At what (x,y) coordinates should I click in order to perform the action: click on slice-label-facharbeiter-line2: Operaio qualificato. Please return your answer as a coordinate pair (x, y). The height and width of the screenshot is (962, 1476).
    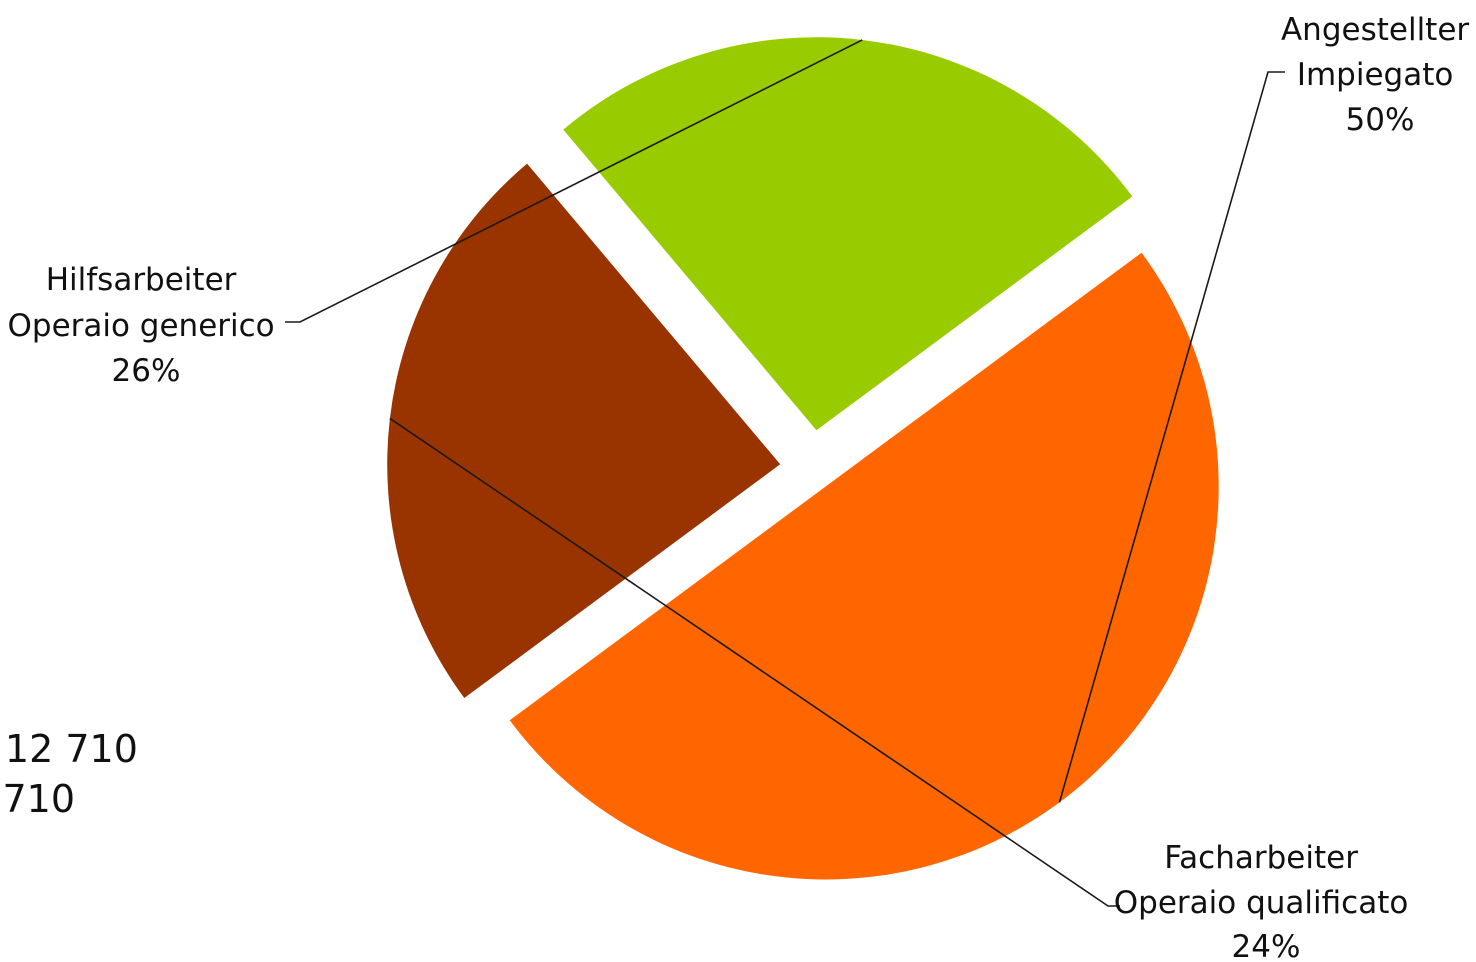
    Looking at the image, I should click on (1261, 903).